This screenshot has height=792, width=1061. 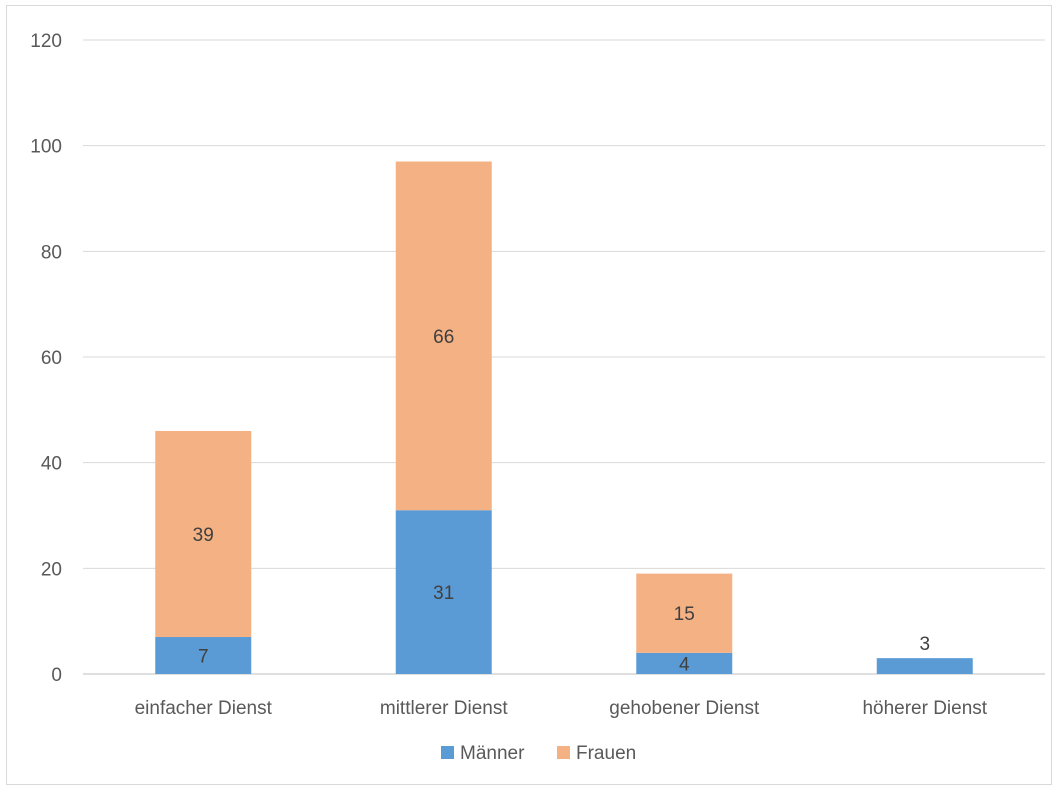 I want to click on x-tick-label: einfacher Dienst, so click(x=204, y=708).